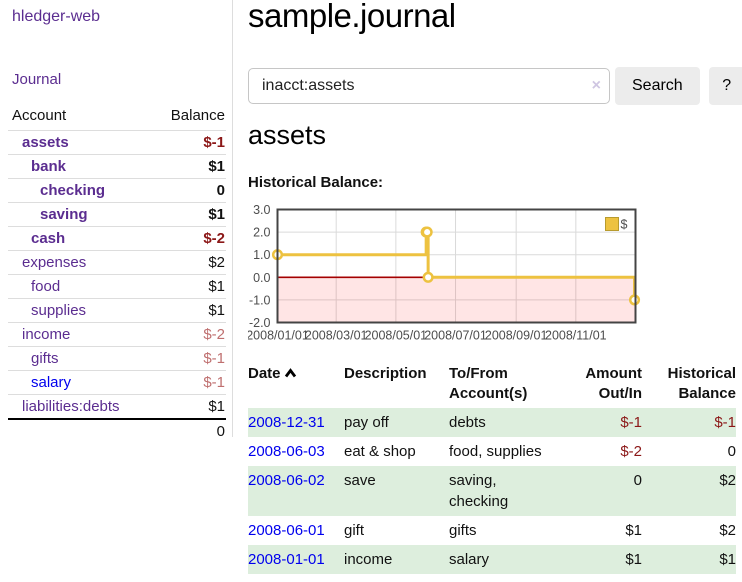 This screenshot has height=582, width=742. What do you see at coordinates (576, 336) in the screenshot?
I see `svg-text: 2008/11/01` at bounding box center [576, 336].